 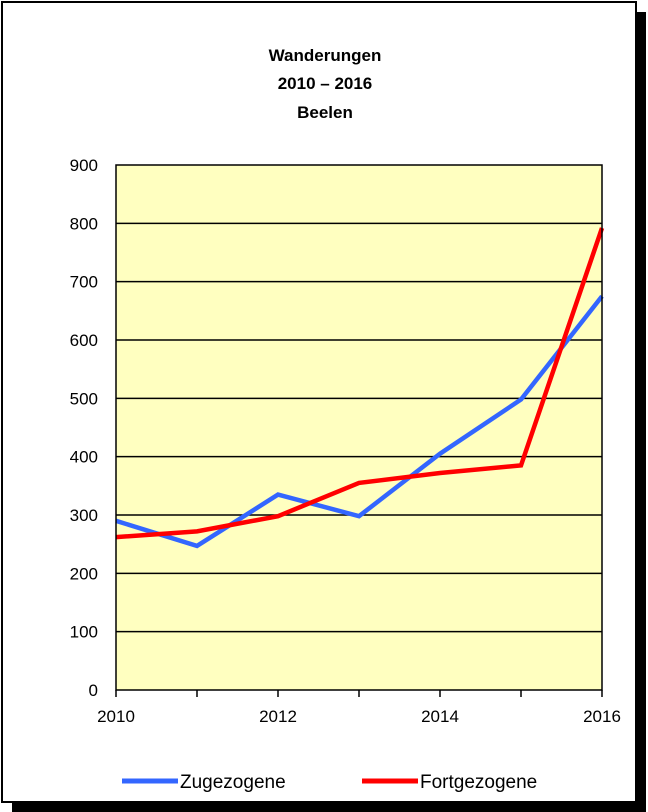 I want to click on x-tick-label-2012: 2012, so click(x=278, y=716).